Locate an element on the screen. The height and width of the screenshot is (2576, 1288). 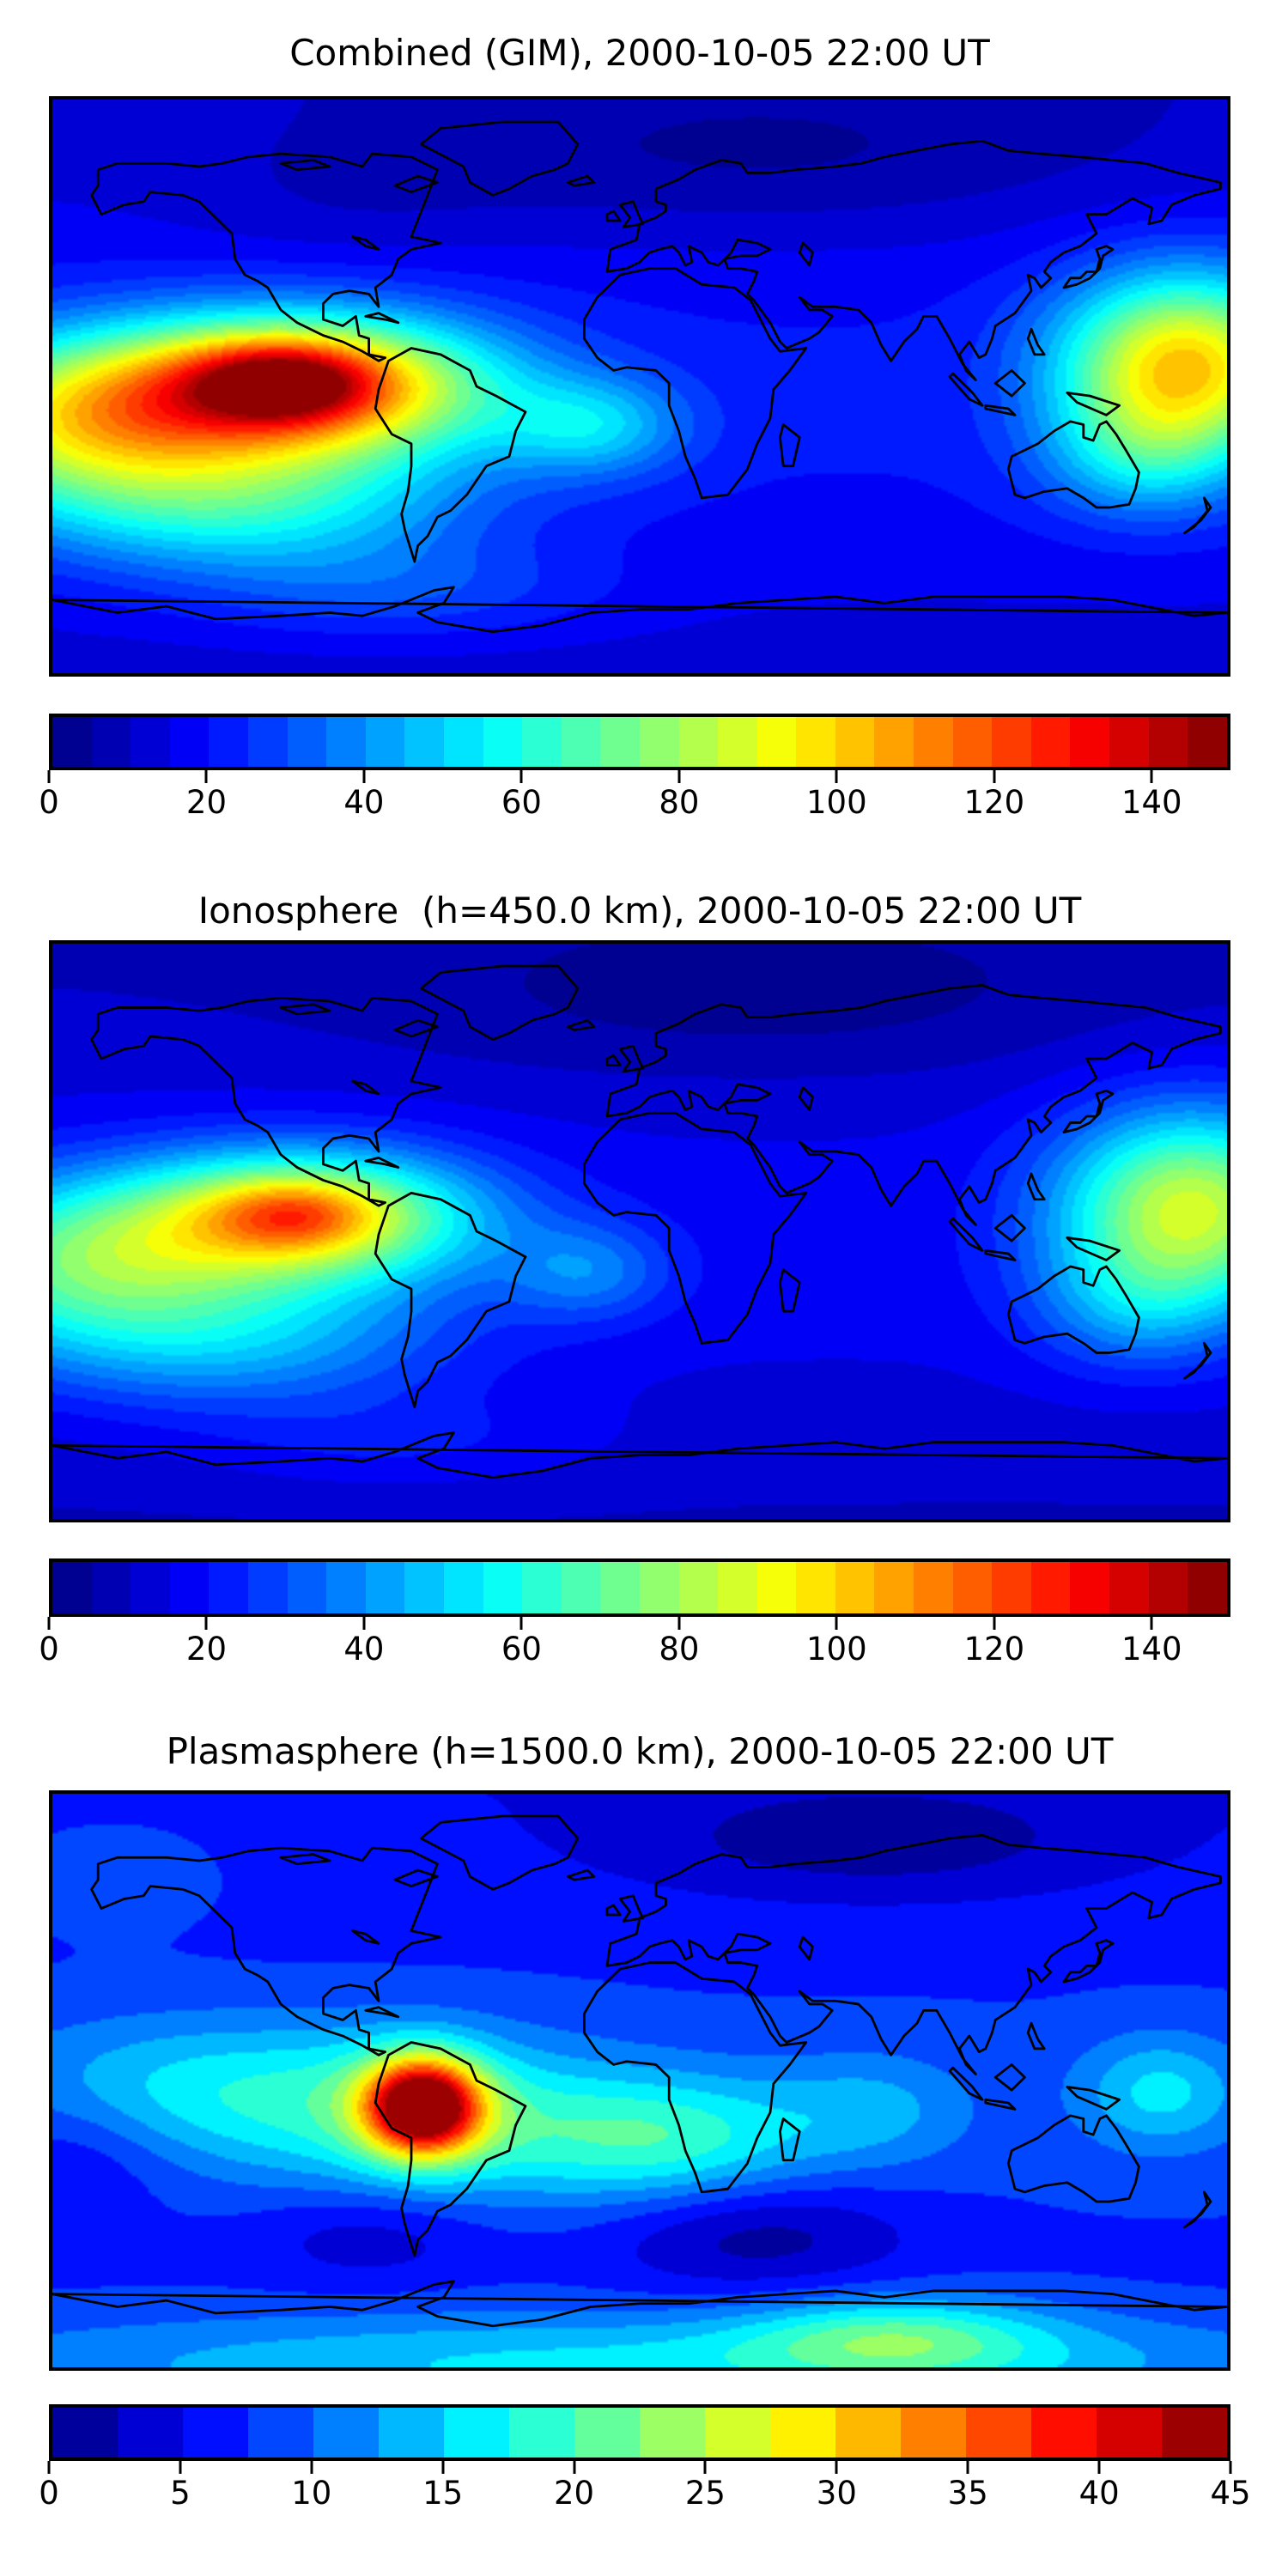
colorbar-tick-label: 10 is located at coordinates (312, 2493).